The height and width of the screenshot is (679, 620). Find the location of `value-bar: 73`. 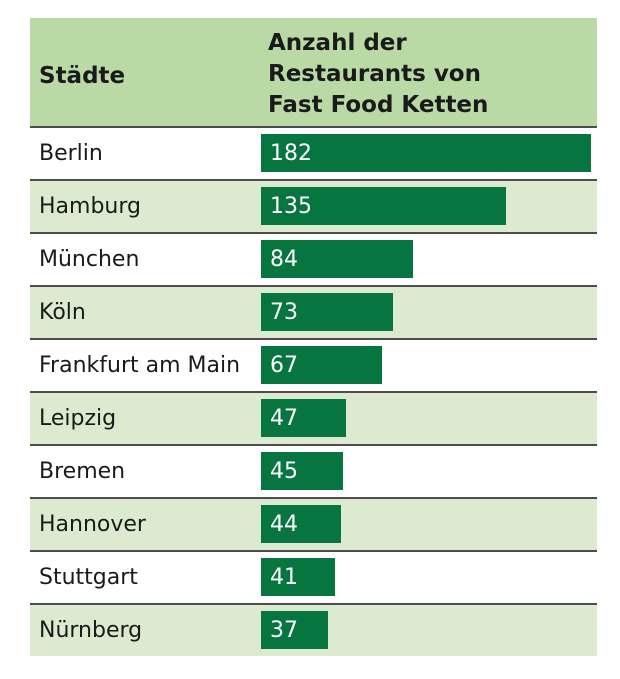

value-bar: 73 is located at coordinates (327, 312).